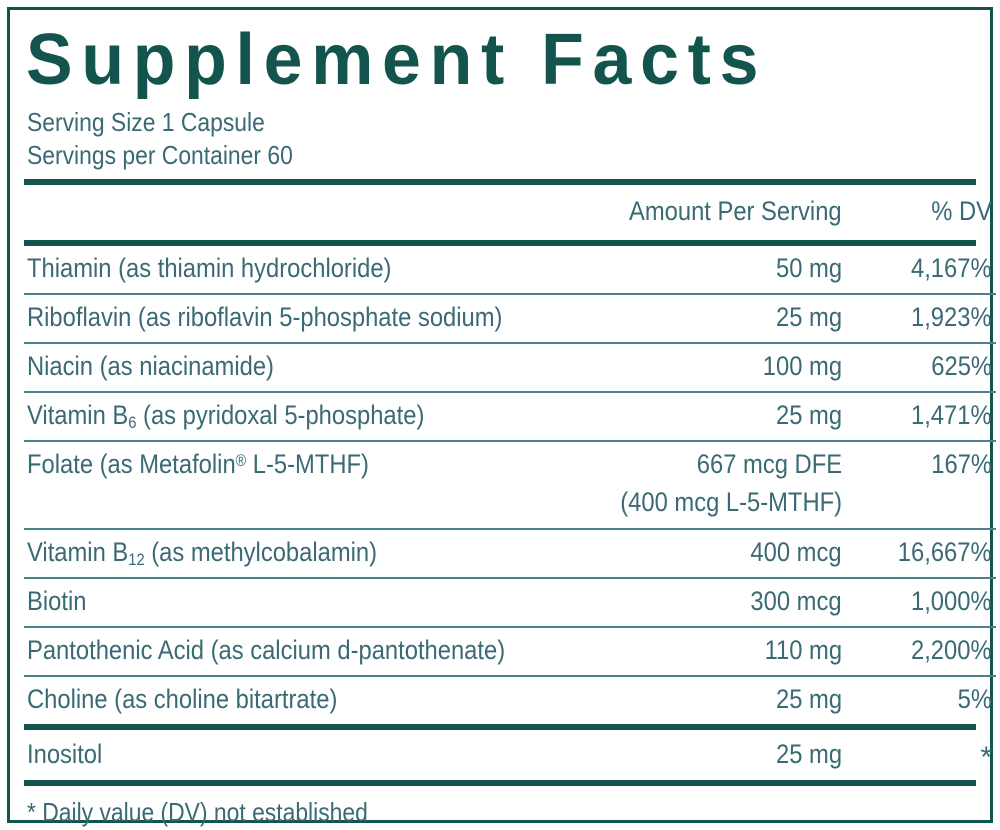  I want to click on nutrient-amount: 100 mg, so click(802, 366).